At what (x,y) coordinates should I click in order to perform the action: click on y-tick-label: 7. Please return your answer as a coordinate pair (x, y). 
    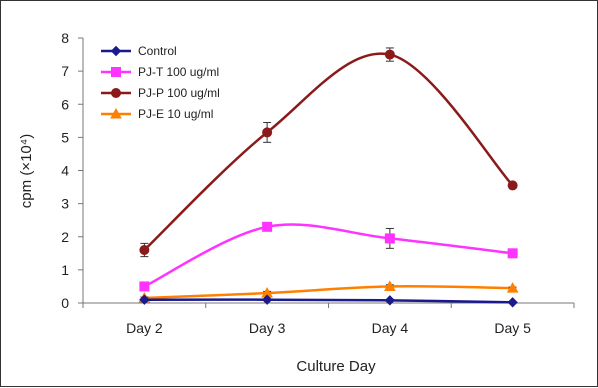
    Looking at the image, I should click on (65, 71).